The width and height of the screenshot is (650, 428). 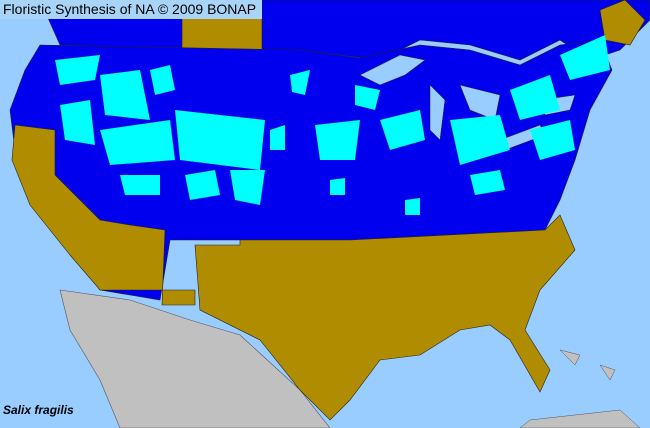 What do you see at coordinates (38, 410) in the screenshot?
I see `species-name: Salix fragilis` at bounding box center [38, 410].